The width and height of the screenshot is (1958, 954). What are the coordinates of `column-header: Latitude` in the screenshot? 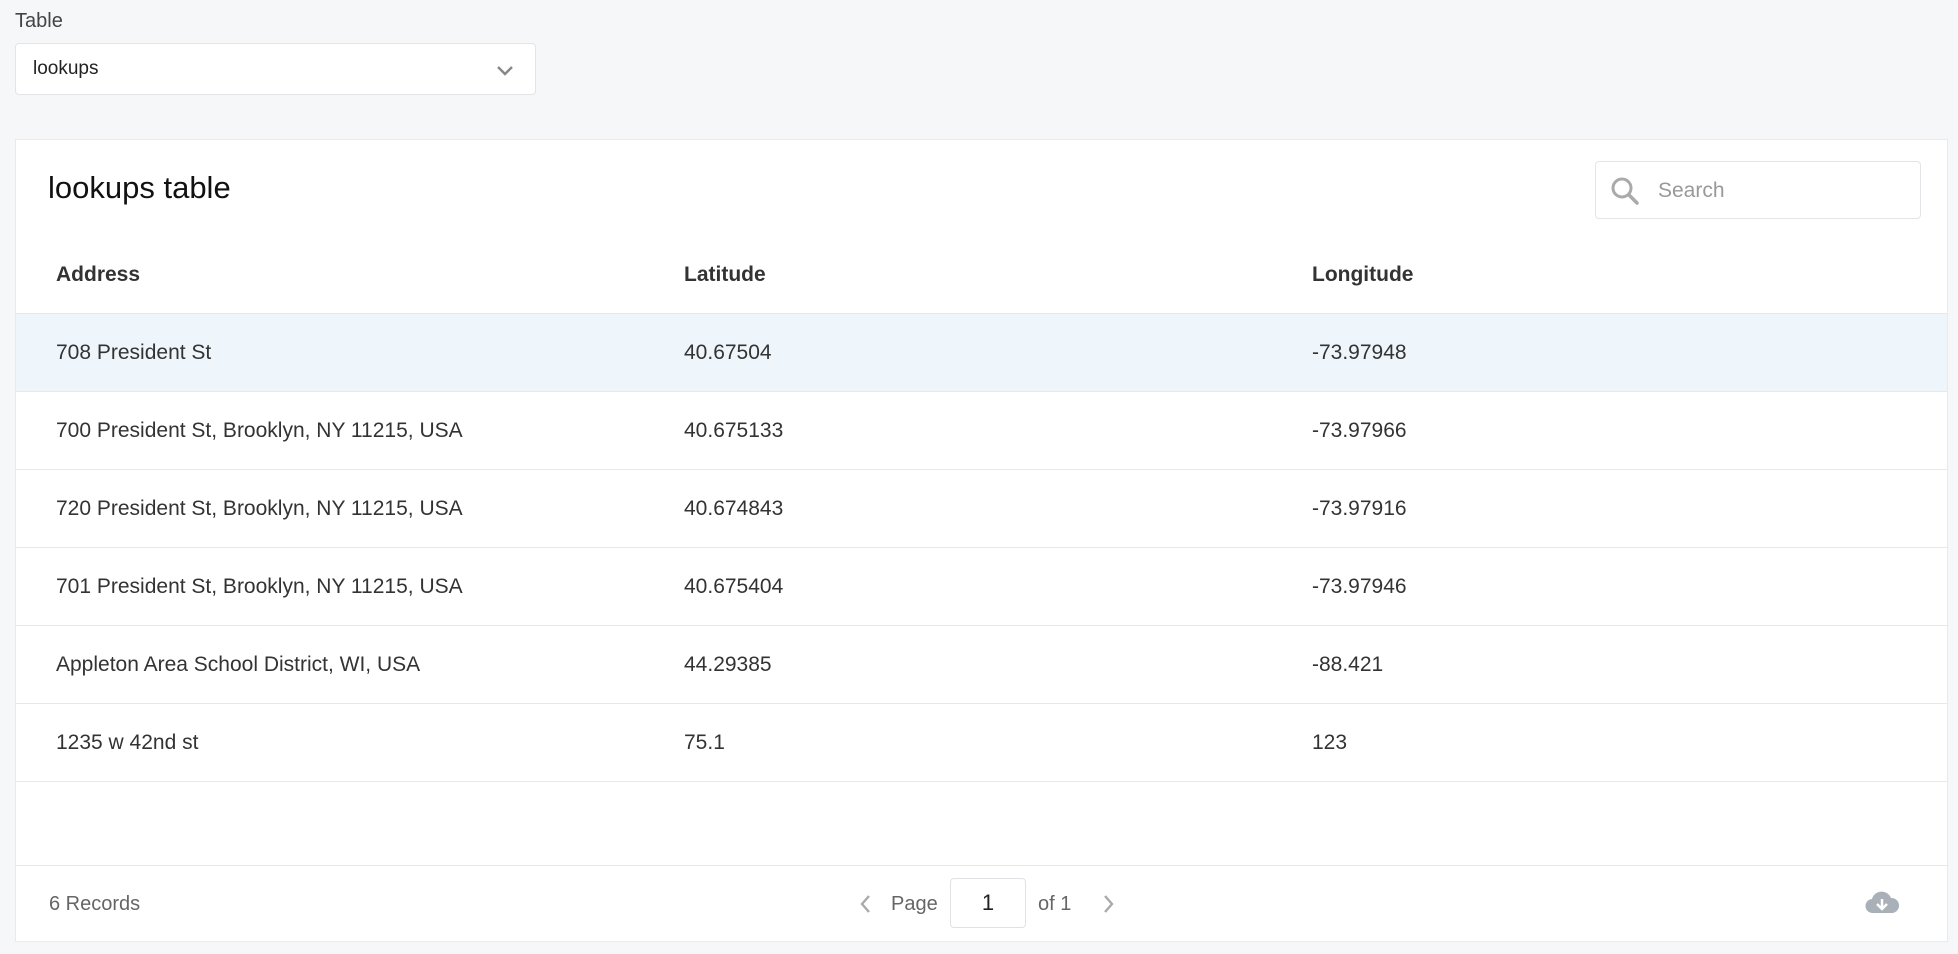 It's located at (725, 274).